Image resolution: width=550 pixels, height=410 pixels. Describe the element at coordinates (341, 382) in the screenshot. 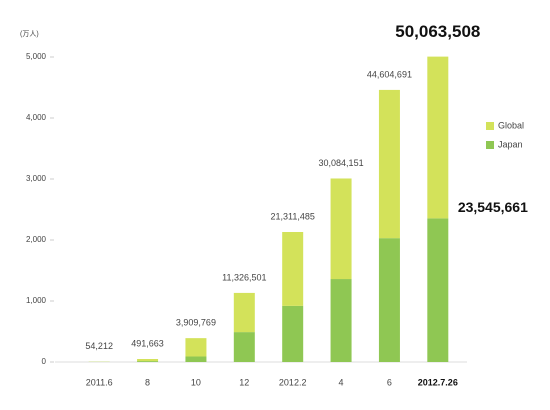

I see `x-tick-label: 4` at that location.